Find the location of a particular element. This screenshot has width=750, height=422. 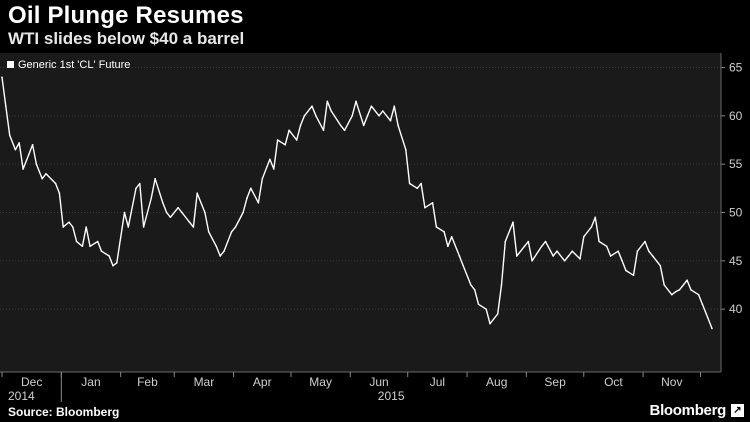

chart-subtitle: WTI slides below $40 a barrel is located at coordinates (126, 38).